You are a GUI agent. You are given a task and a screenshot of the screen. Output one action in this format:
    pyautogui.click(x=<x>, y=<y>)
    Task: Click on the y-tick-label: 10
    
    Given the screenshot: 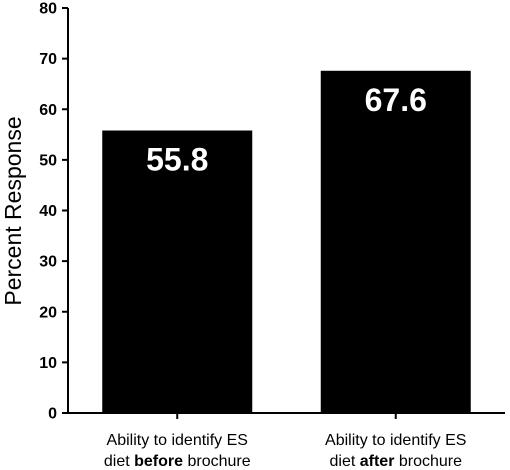 What is the action you would take?
    pyautogui.click(x=48, y=363)
    